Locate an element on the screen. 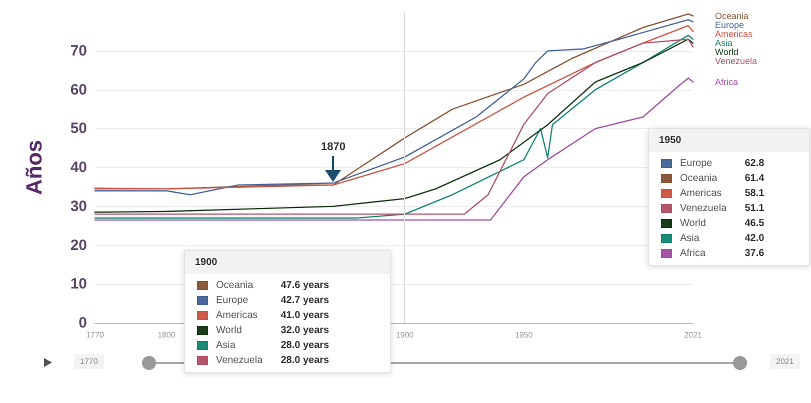 The image size is (811, 403). y-tick-label: 20 is located at coordinates (78, 245).